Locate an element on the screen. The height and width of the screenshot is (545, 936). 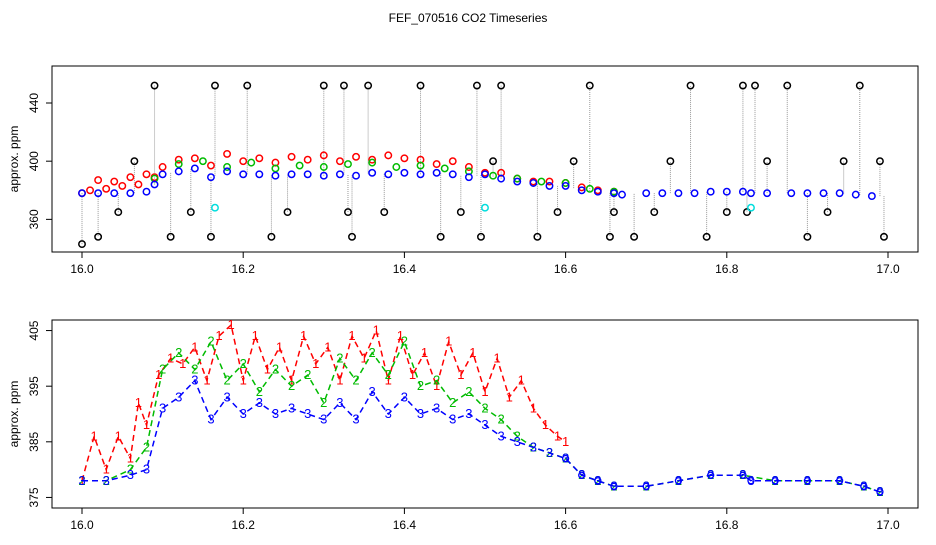
top-x-tick-label: 16.2 is located at coordinates (244, 269).